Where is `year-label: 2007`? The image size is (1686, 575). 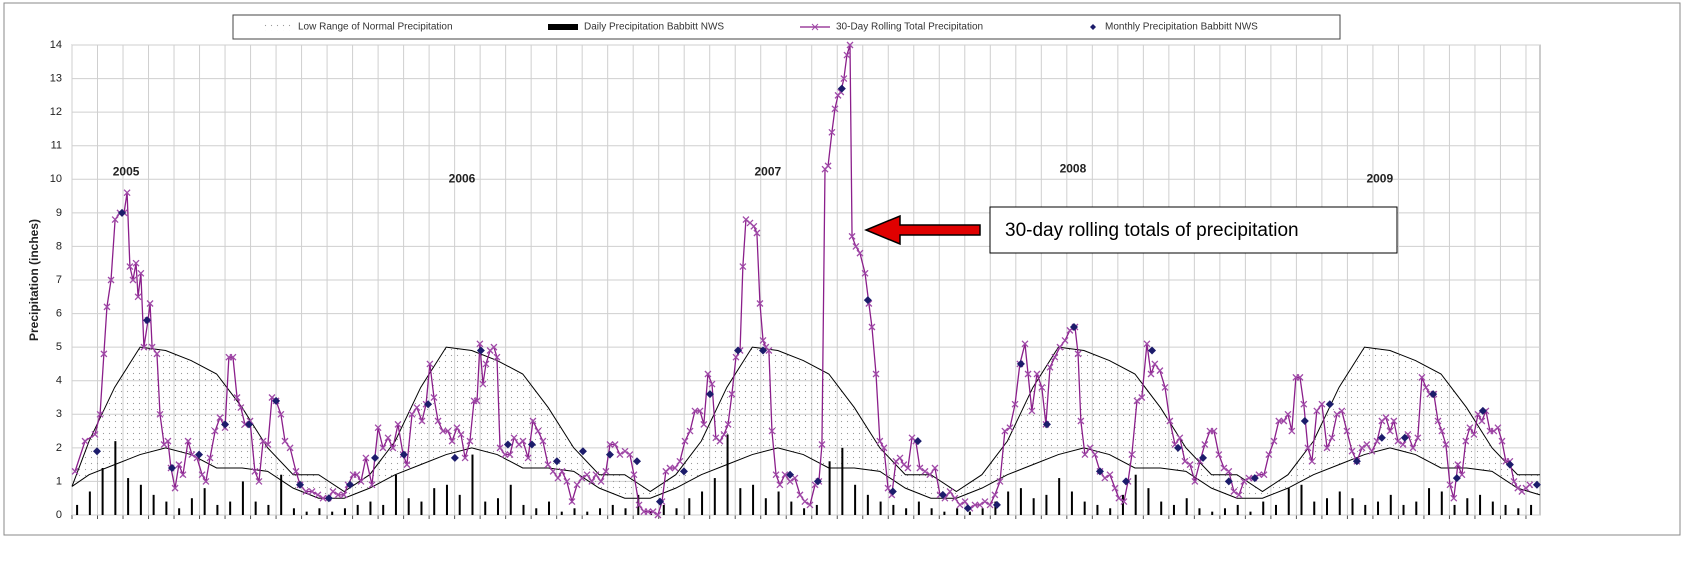
year-label: 2007 is located at coordinates (768, 172).